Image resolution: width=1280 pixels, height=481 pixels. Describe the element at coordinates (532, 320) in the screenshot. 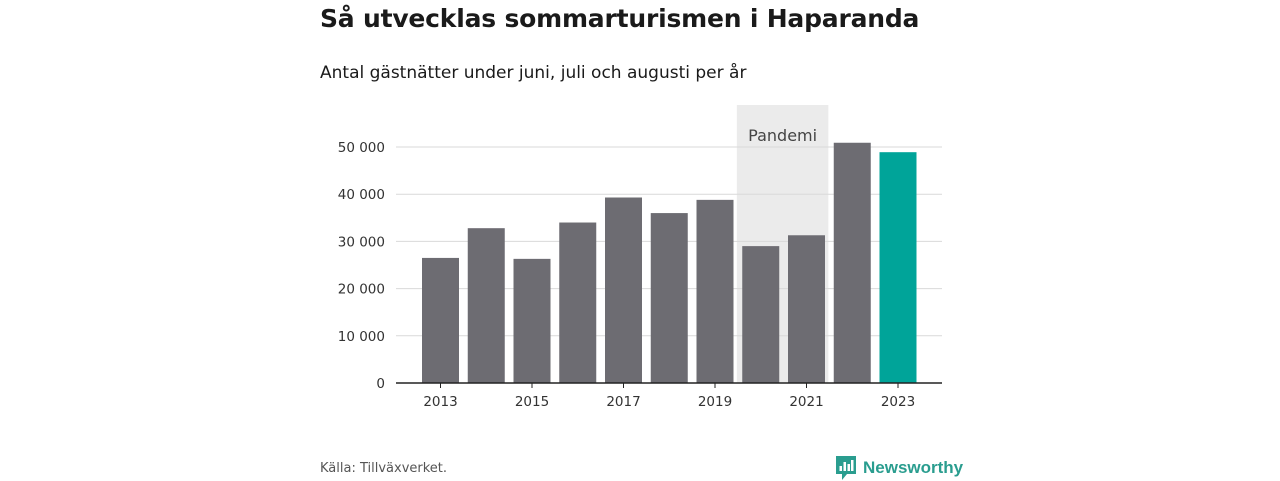

I see `bar-2015` at that location.